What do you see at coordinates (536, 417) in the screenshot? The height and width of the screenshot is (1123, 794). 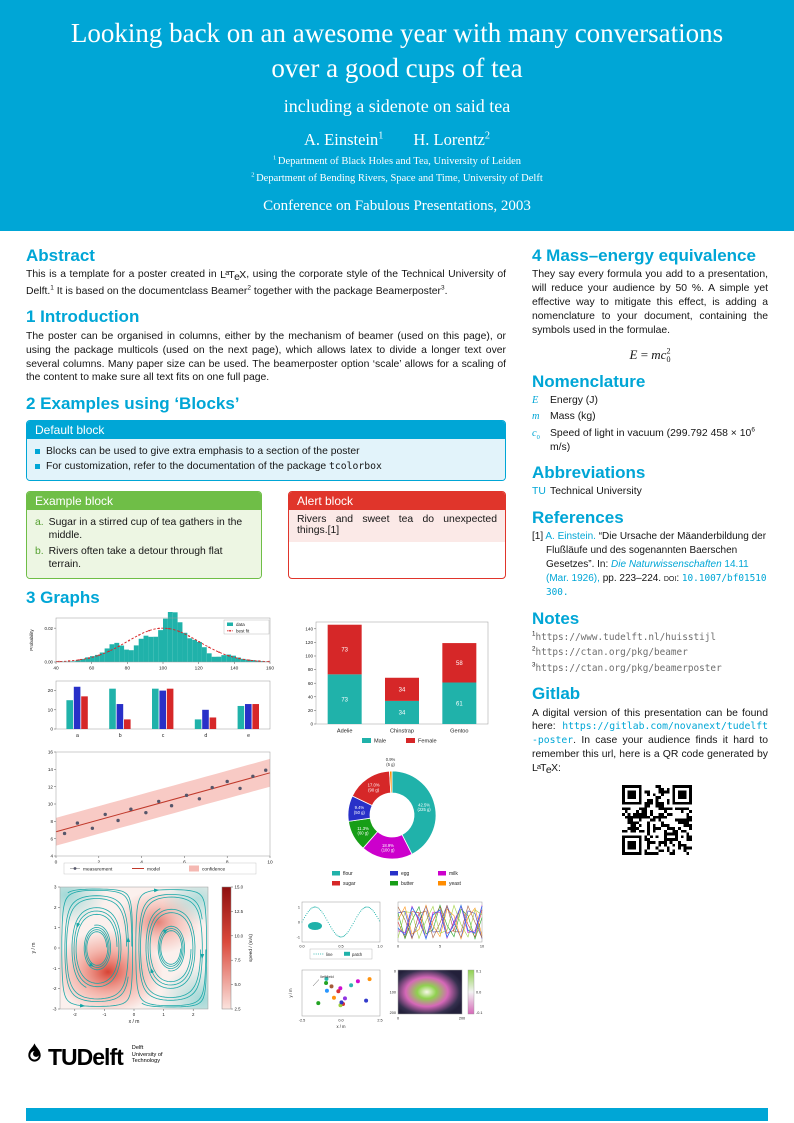 I see `symbol: m` at bounding box center [536, 417].